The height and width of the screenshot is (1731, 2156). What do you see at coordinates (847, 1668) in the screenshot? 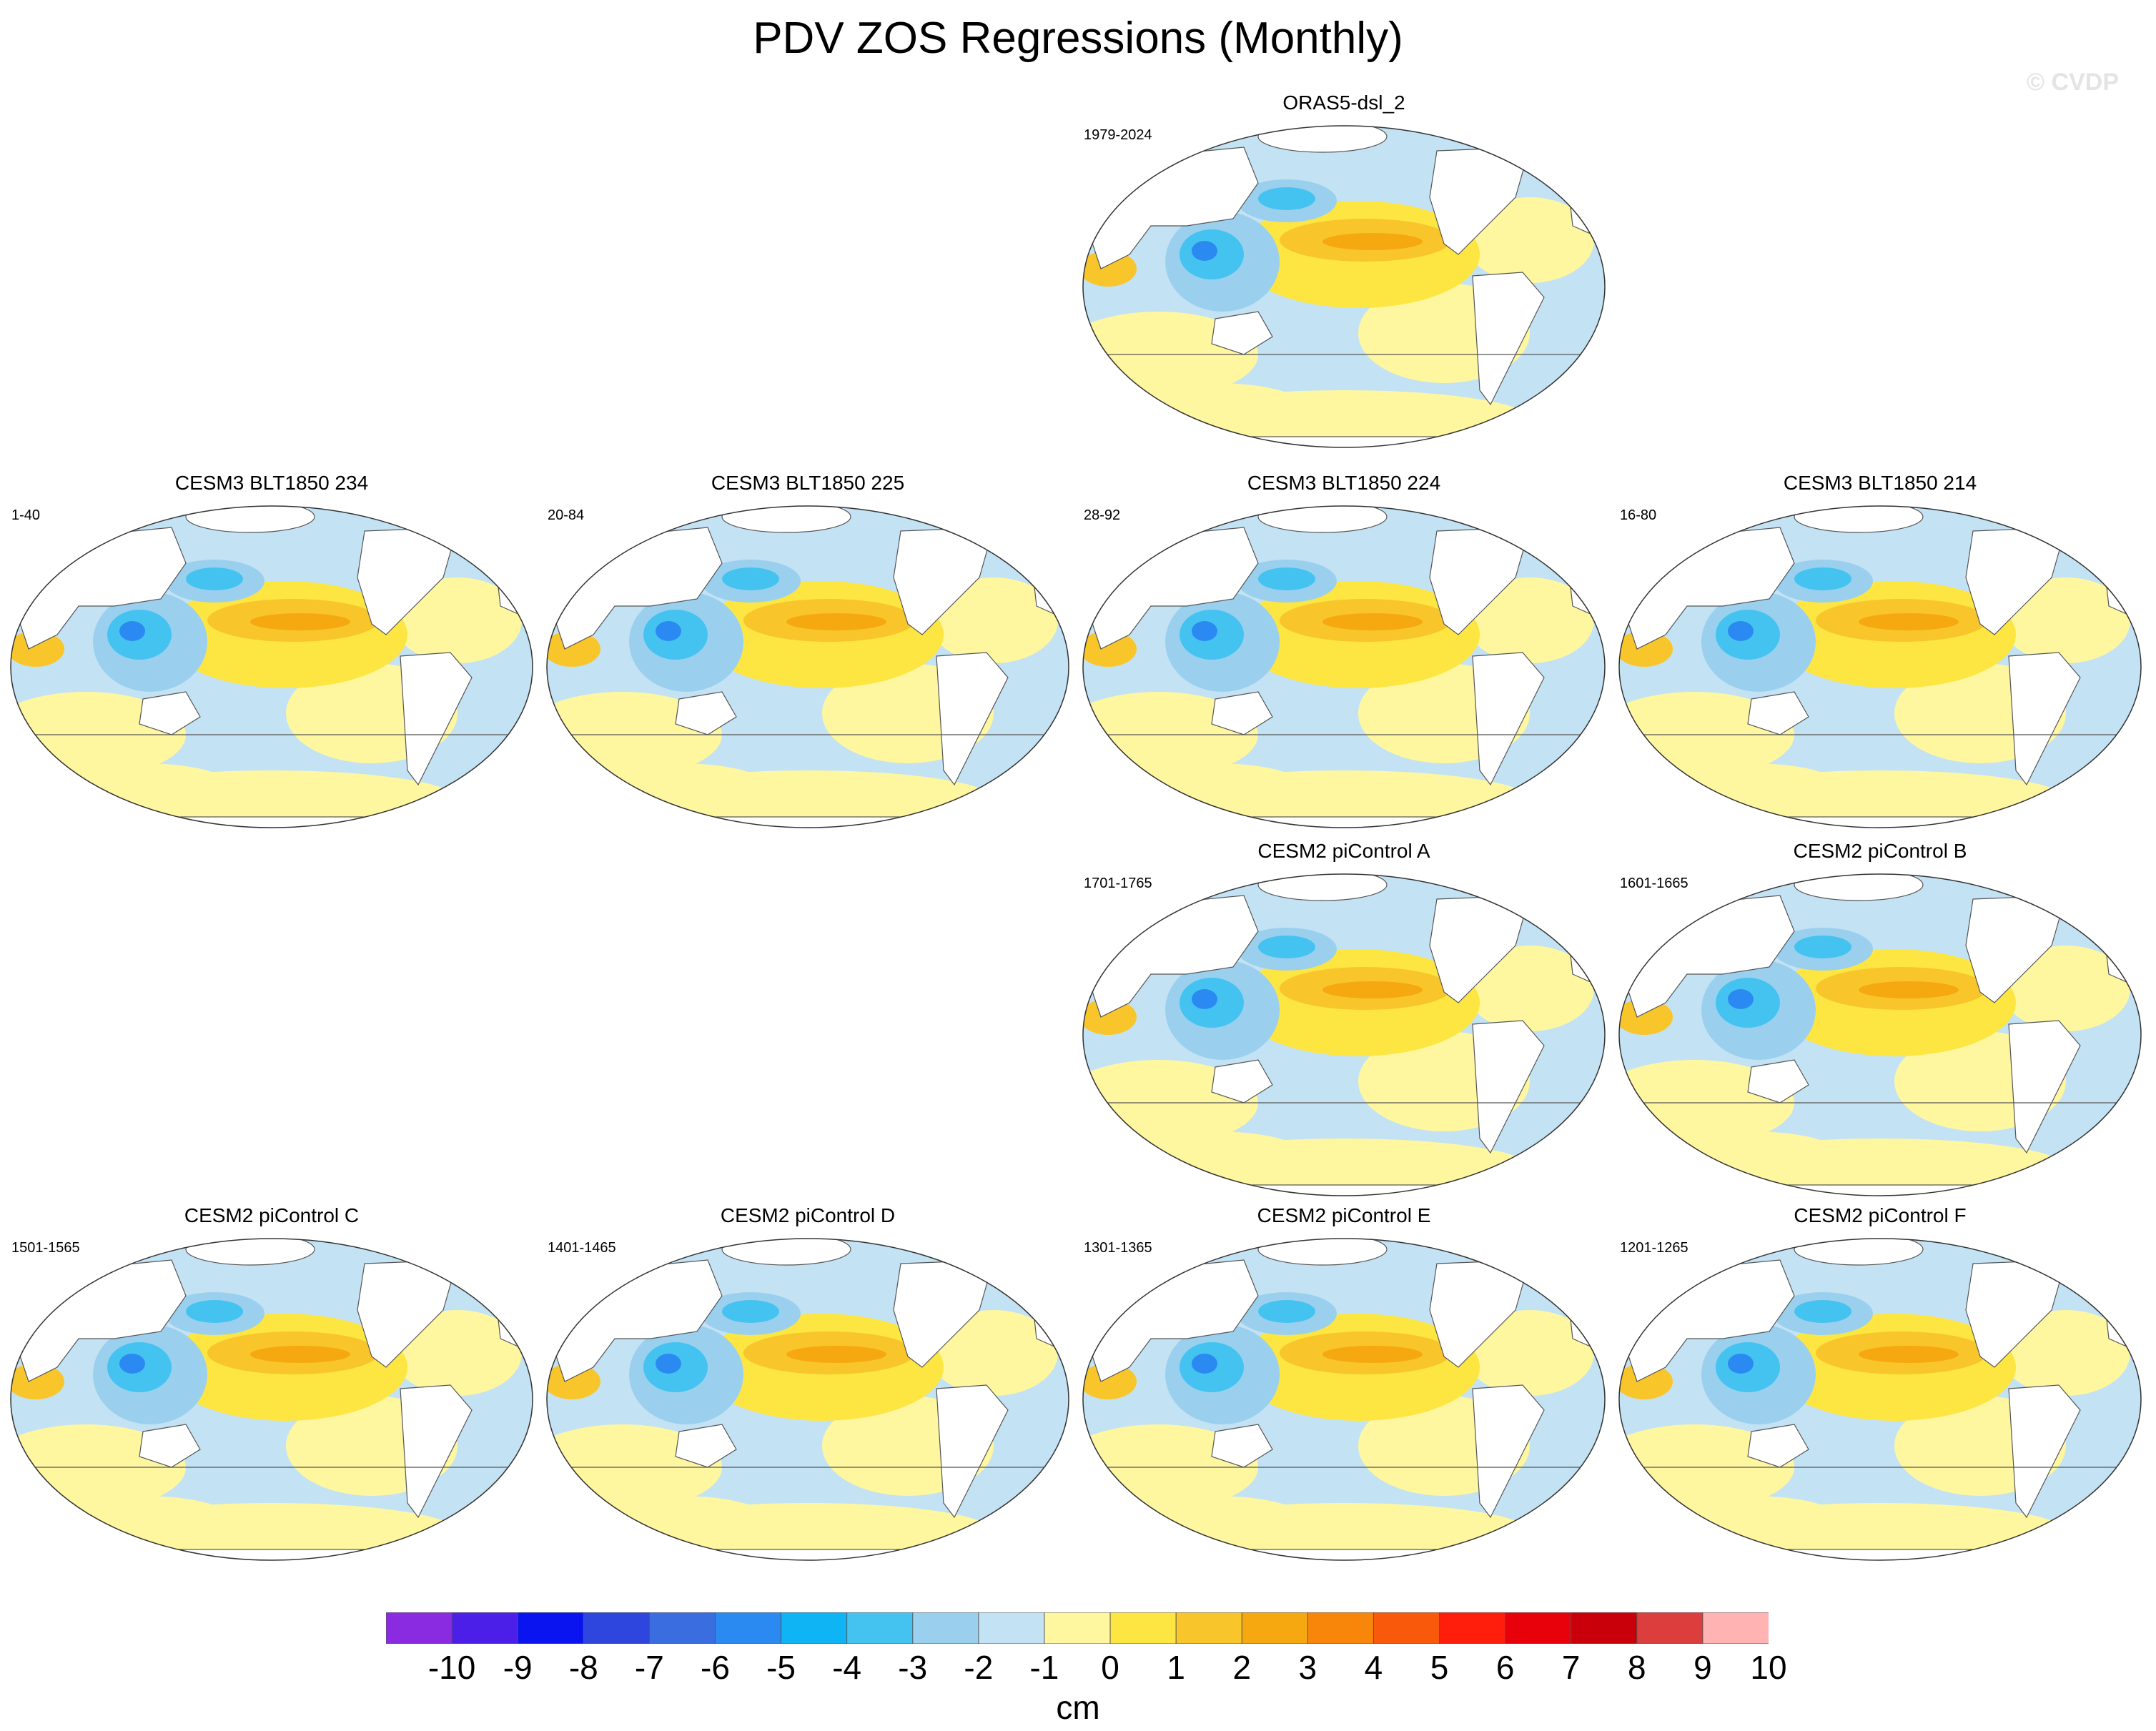
I see `colorbar-tick-label: -4` at bounding box center [847, 1668].